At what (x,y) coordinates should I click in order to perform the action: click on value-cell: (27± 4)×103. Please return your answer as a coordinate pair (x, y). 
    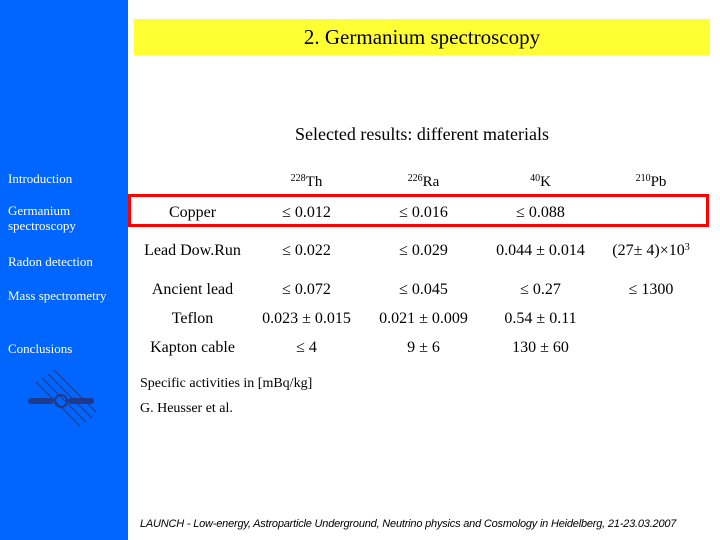
    Looking at the image, I should click on (651, 251).